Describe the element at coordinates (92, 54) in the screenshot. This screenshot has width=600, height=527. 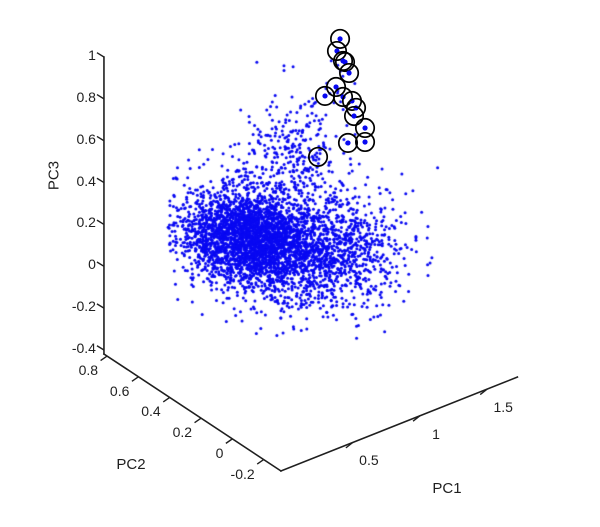
I see `pc3-tick-label: 1` at that location.